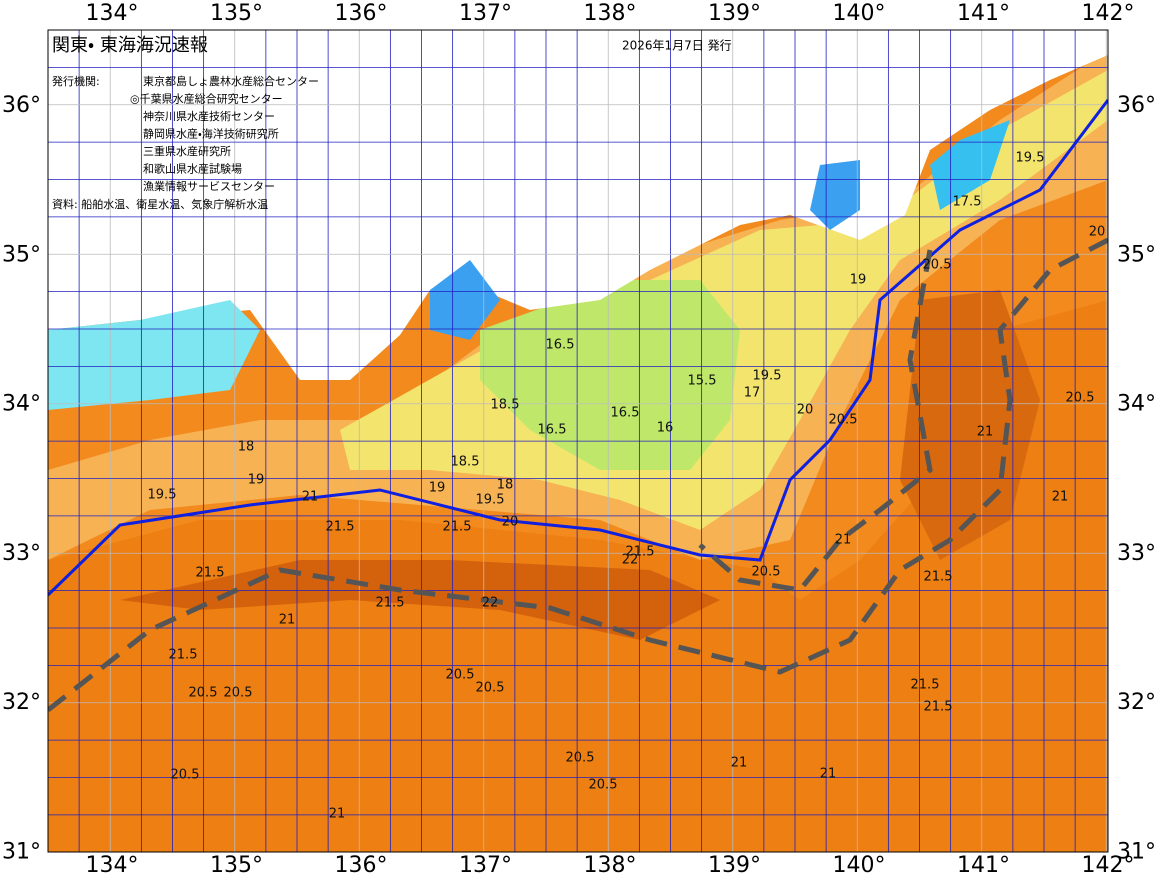  Describe the element at coordinates (76, 81) in the screenshot. I see `agencies-label: 発行機関:` at that location.